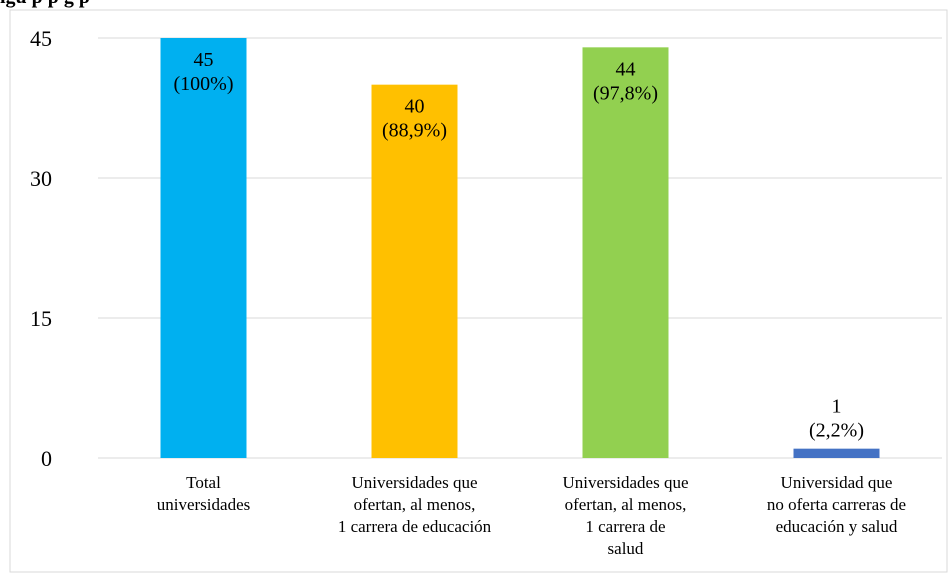  What do you see at coordinates (203, 482) in the screenshot?
I see `category-label: Total` at bounding box center [203, 482].